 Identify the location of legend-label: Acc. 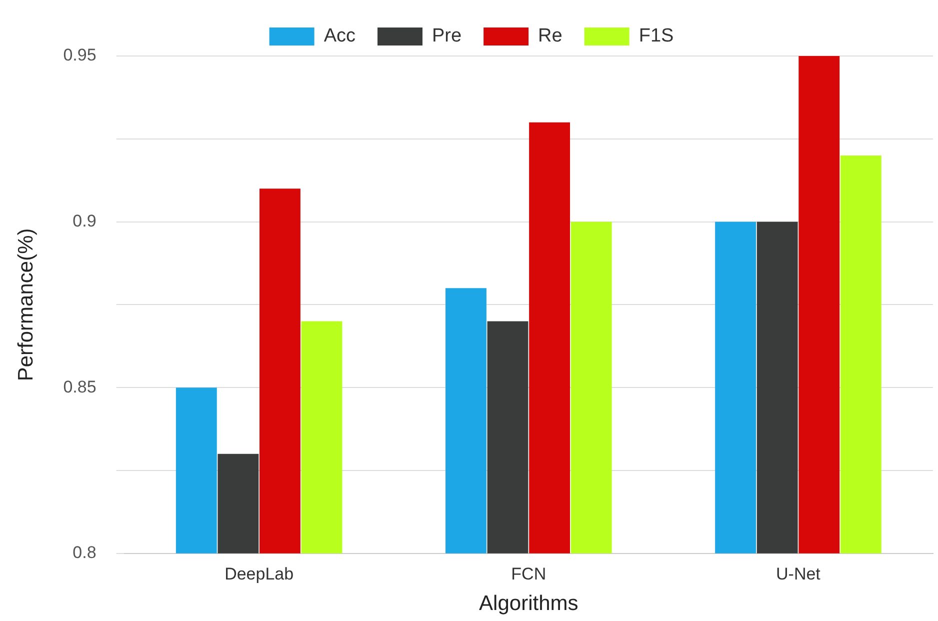
(340, 36).